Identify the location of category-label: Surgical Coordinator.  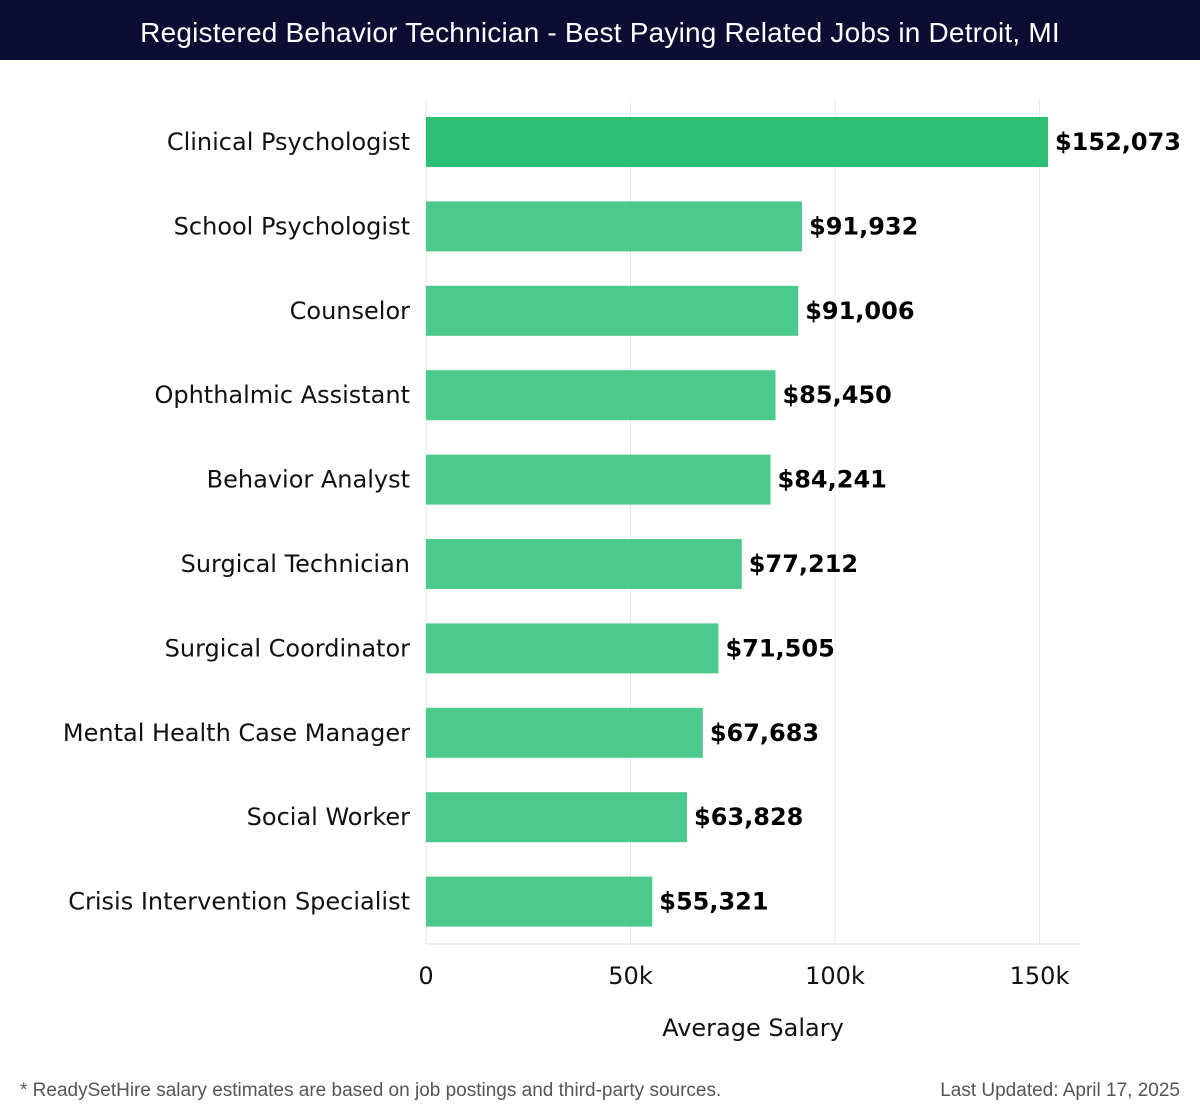
(287, 648).